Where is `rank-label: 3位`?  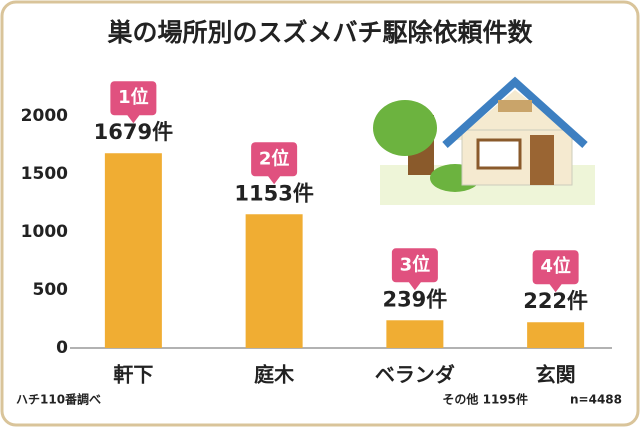 rank-label: 3位 is located at coordinates (415, 264).